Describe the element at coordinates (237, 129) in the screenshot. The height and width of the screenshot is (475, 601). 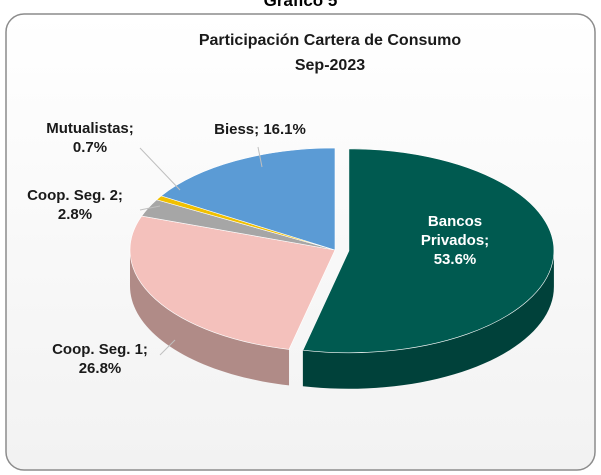
I see `category-label: Biess;` at that location.